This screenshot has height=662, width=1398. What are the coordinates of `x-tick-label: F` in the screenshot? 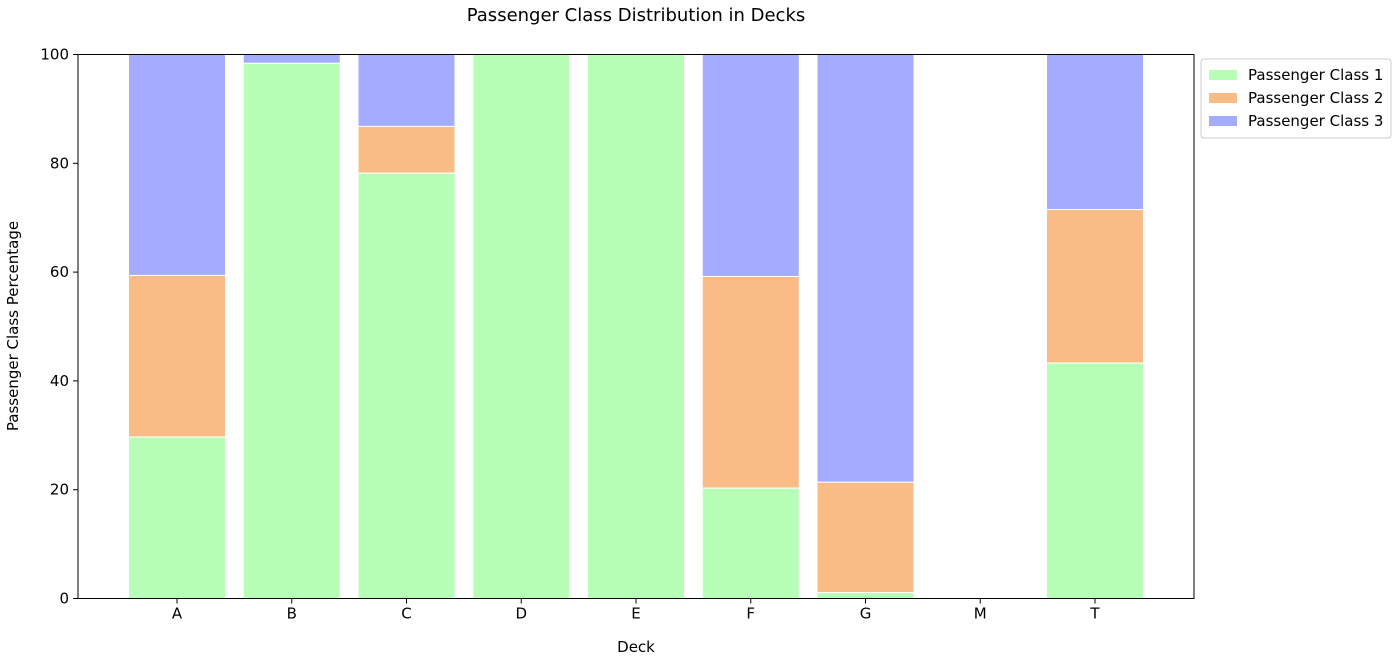 It's located at (750, 614).